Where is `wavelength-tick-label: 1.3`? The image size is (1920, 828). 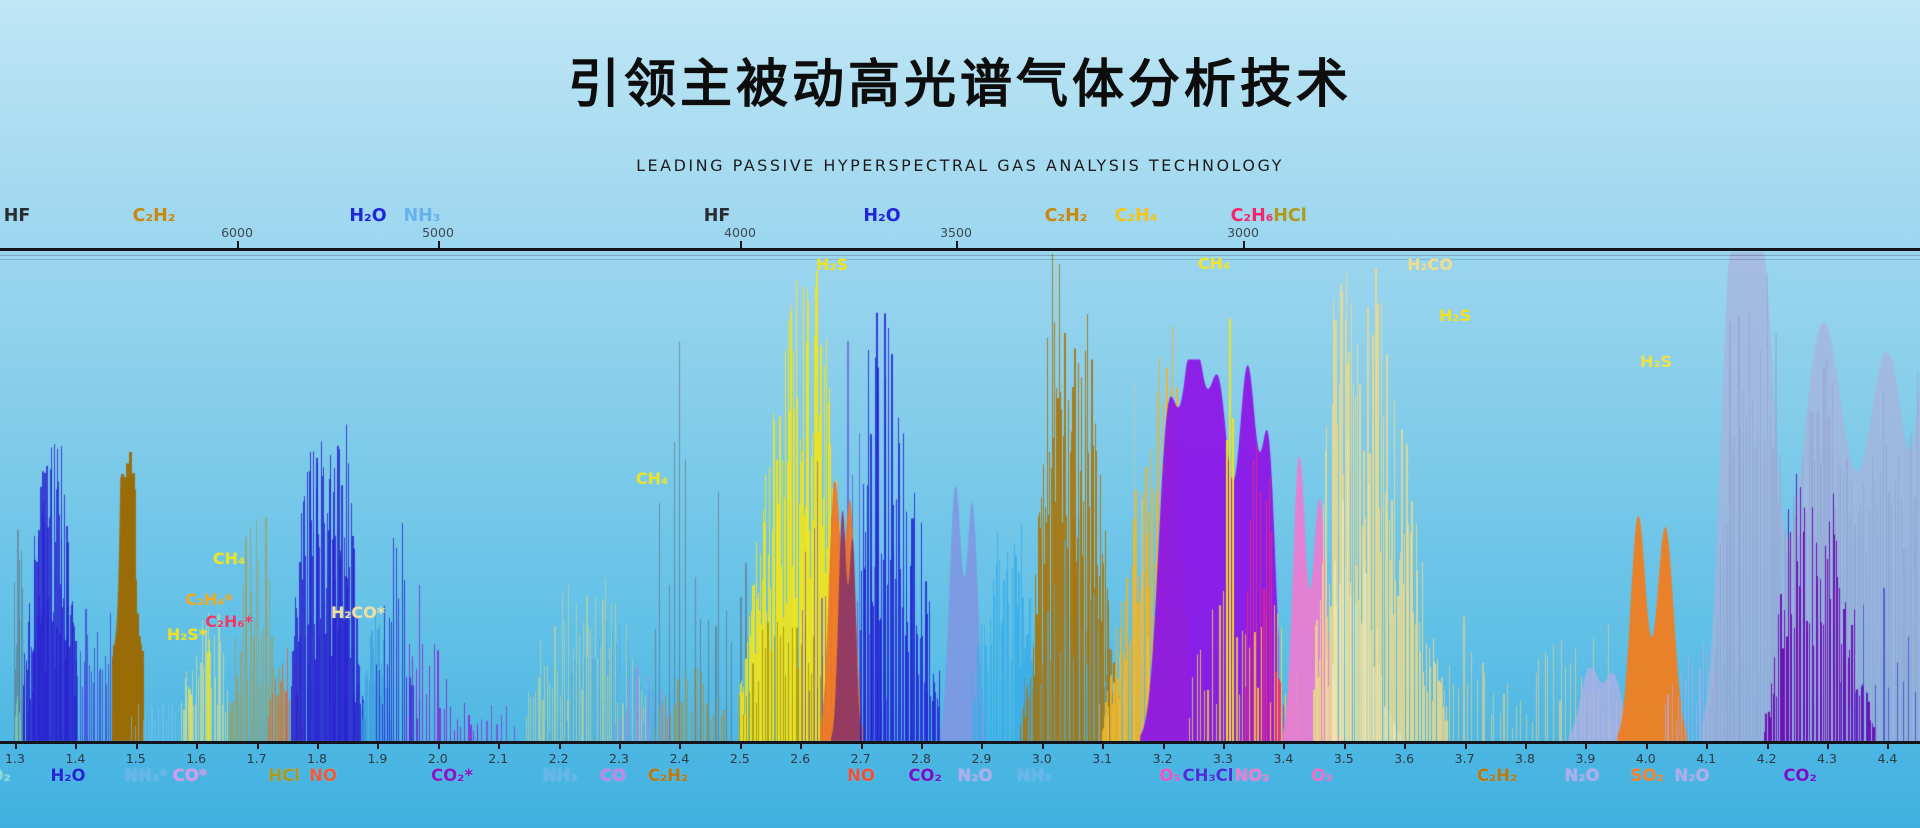 wavelength-tick-label: 1.3 is located at coordinates (15, 758).